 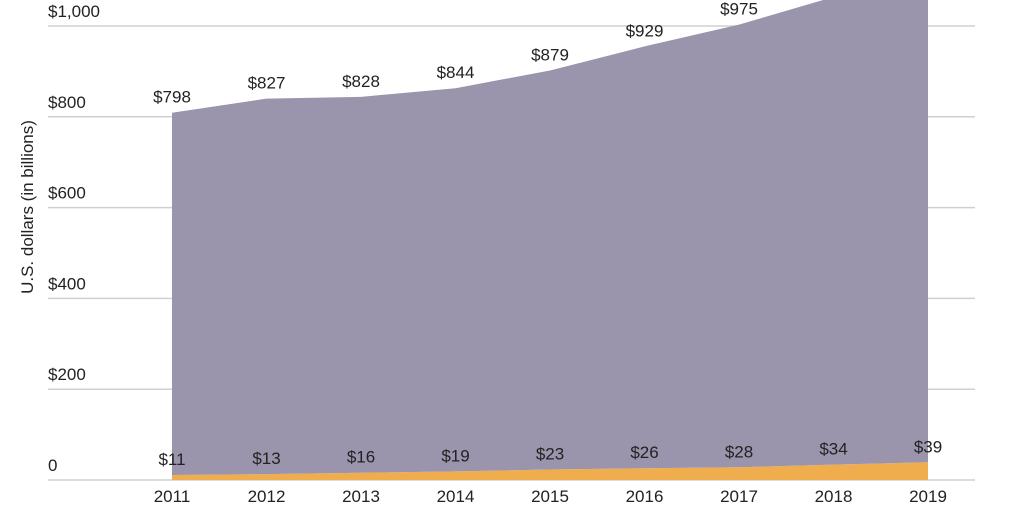 What do you see at coordinates (550, 54) in the screenshot?
I see `data-label: $879` at bounding box center [550, 54].